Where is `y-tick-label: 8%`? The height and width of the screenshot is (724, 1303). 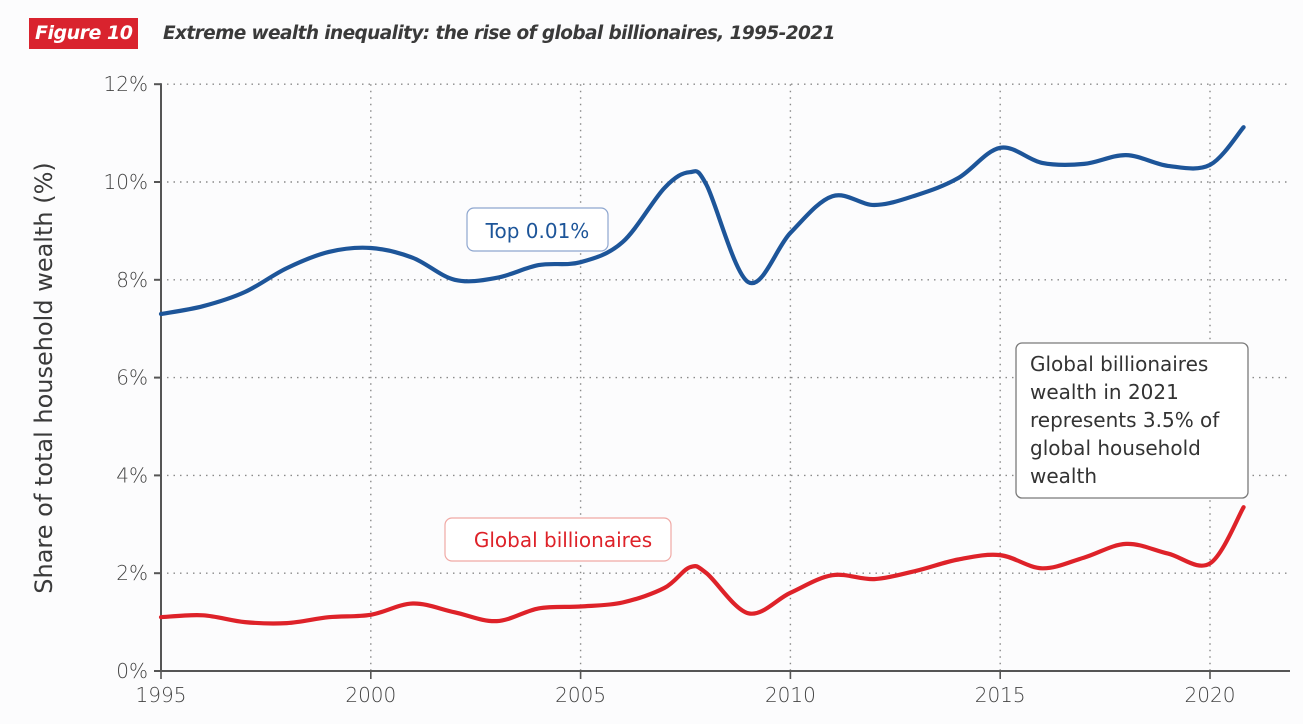
y-tick-label: 8% is located at coordinates (132, 280).